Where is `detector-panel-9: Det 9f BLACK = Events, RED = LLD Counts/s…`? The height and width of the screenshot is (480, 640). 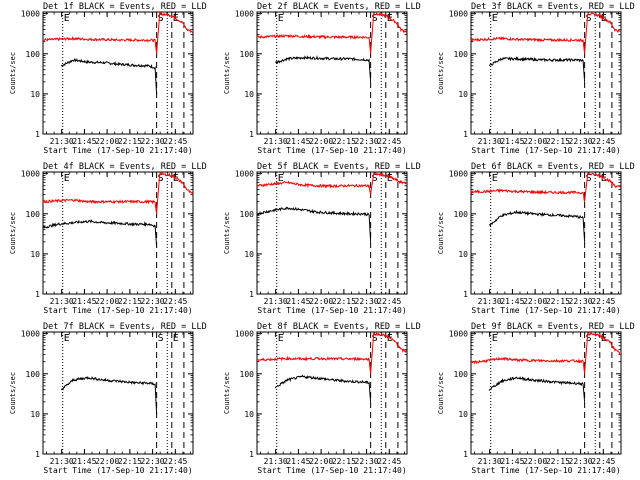 detector-panel-9: Det 9f BLACK = Events, RED = LLD Counts/s… is located at coordinates (536, 398).